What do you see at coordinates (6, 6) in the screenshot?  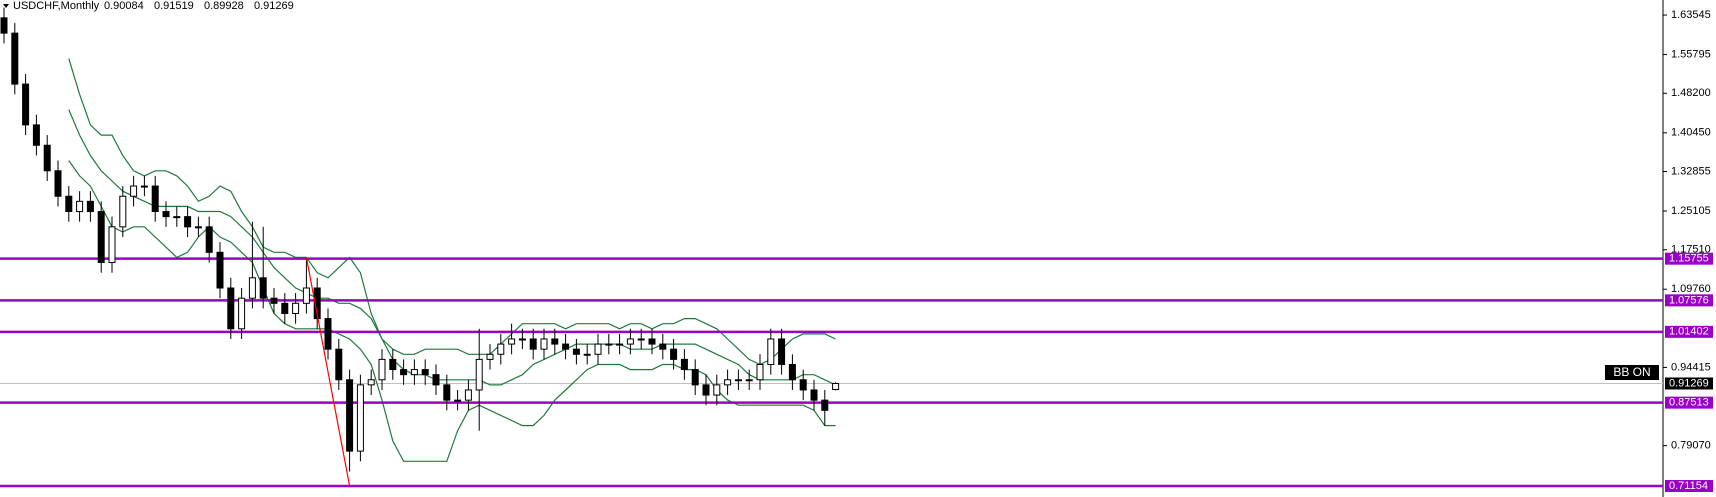 I see `collapse-arrow` at bounding box center [6, 6].